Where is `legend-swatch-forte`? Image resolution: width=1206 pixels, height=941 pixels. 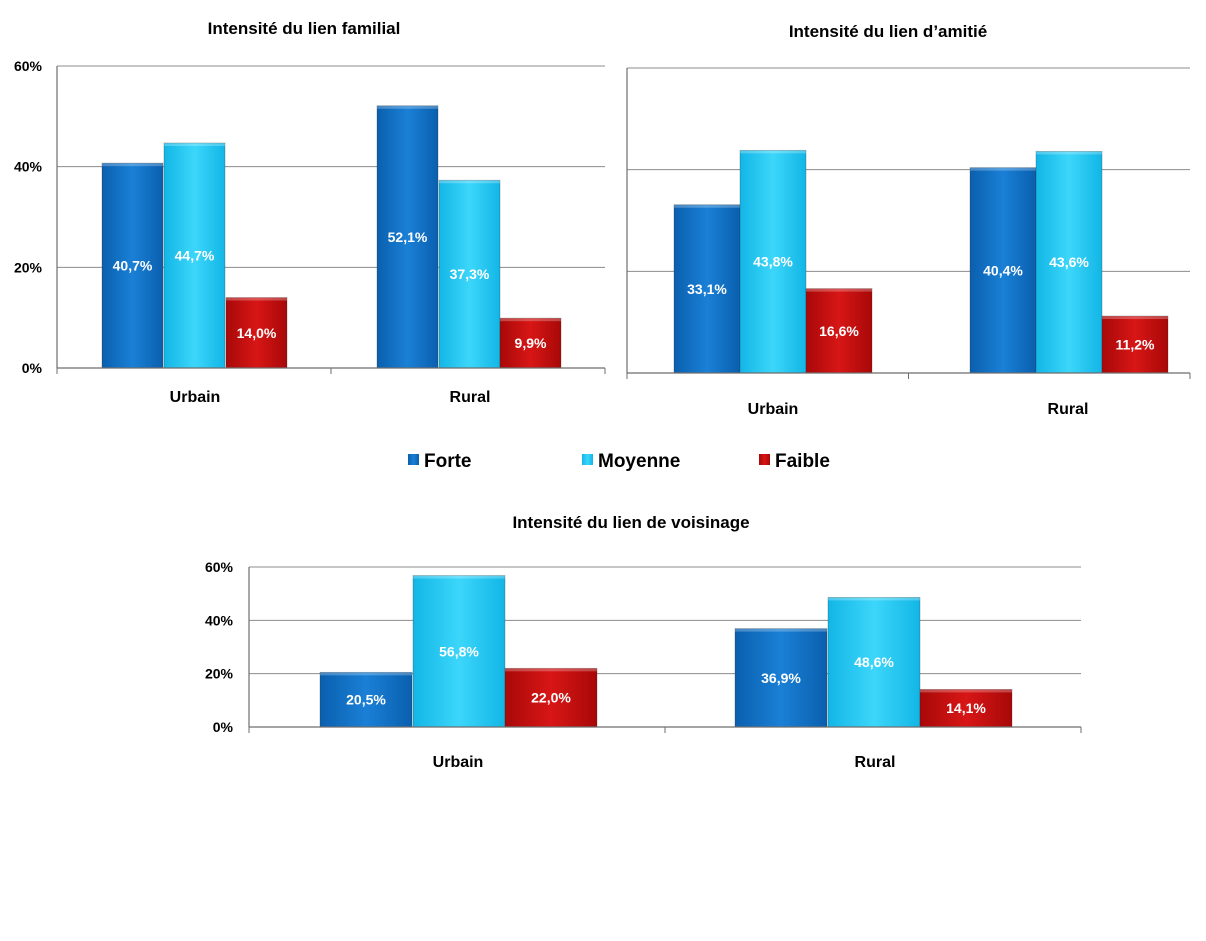
legend-swatch-forte is located at coordinates (413, 459).